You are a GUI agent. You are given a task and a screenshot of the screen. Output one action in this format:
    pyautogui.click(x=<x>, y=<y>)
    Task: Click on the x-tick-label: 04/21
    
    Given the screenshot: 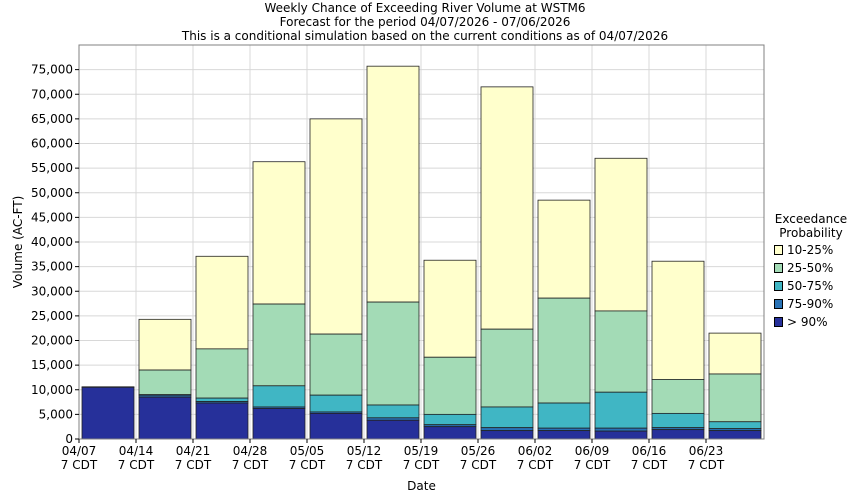 What is the action you would take?
    pyautogui.click(x=193, y=451)
    